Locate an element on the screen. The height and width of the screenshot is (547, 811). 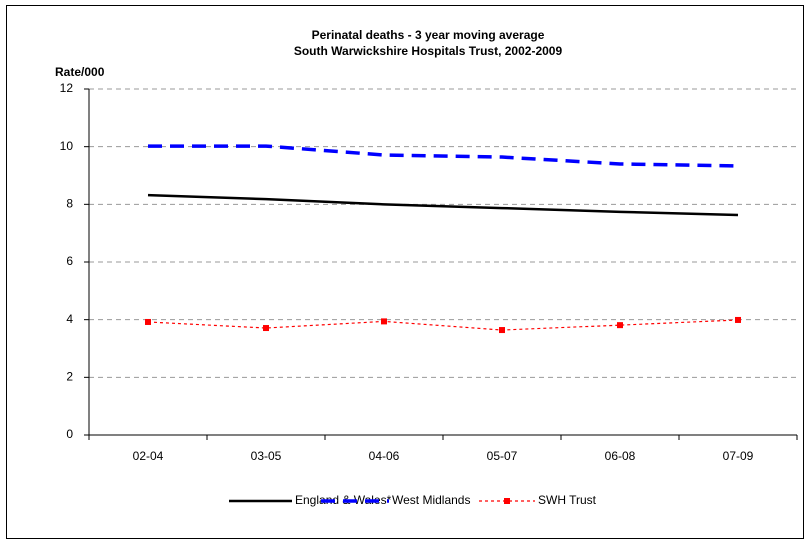
y-tick-label: 6 is located at coordinates (69, 261).